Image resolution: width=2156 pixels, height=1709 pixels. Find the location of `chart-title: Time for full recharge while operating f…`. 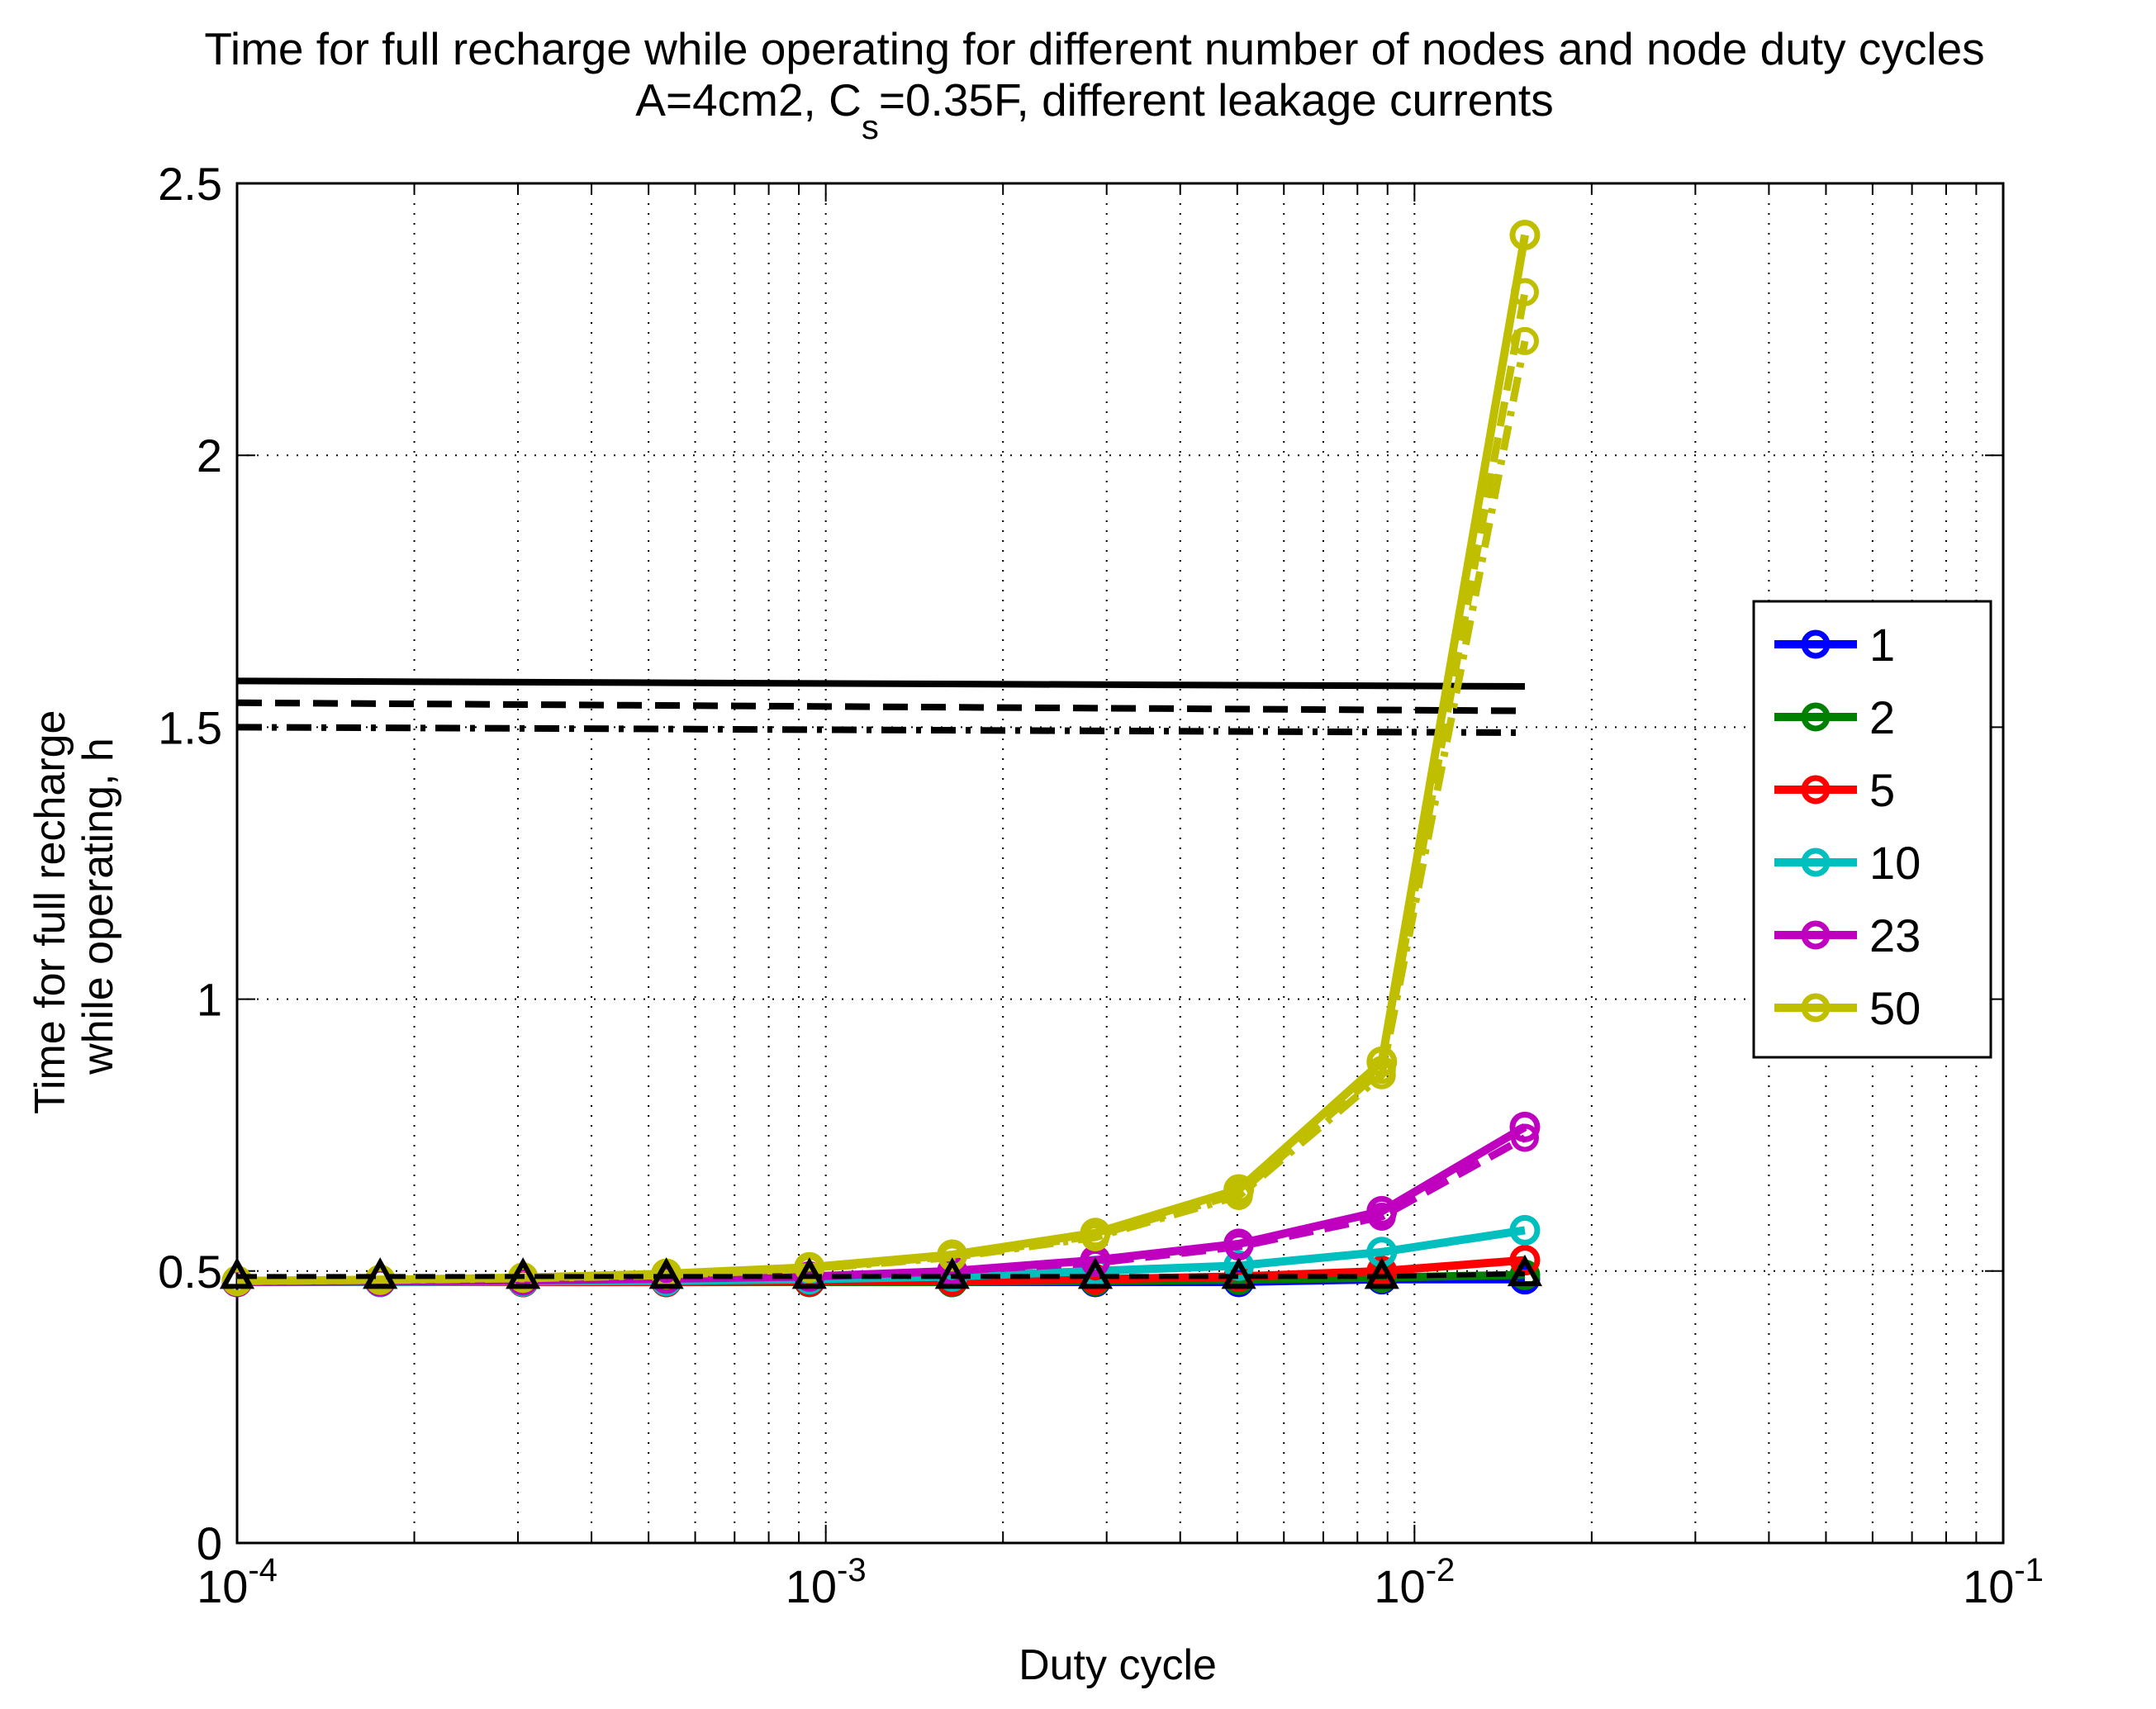

chart-title: Time for full recharge while operating f… is located at coordinates (1094, 48).